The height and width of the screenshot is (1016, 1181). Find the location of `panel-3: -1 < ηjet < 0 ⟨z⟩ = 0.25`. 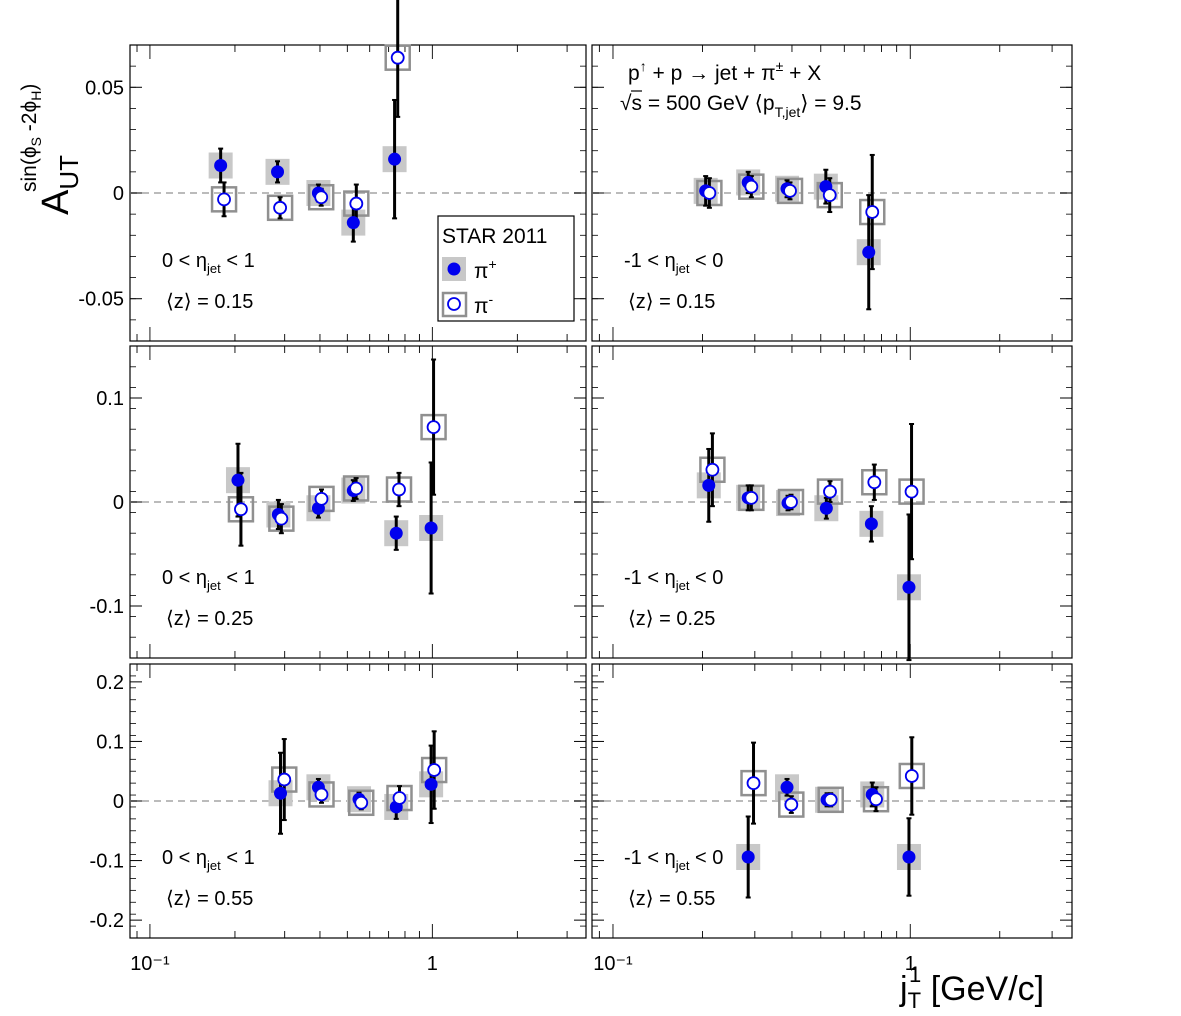

panel-3: -1 < ηjet < 0 ⟨z⟩ = 0.25 is located at coordinates (832, 503).